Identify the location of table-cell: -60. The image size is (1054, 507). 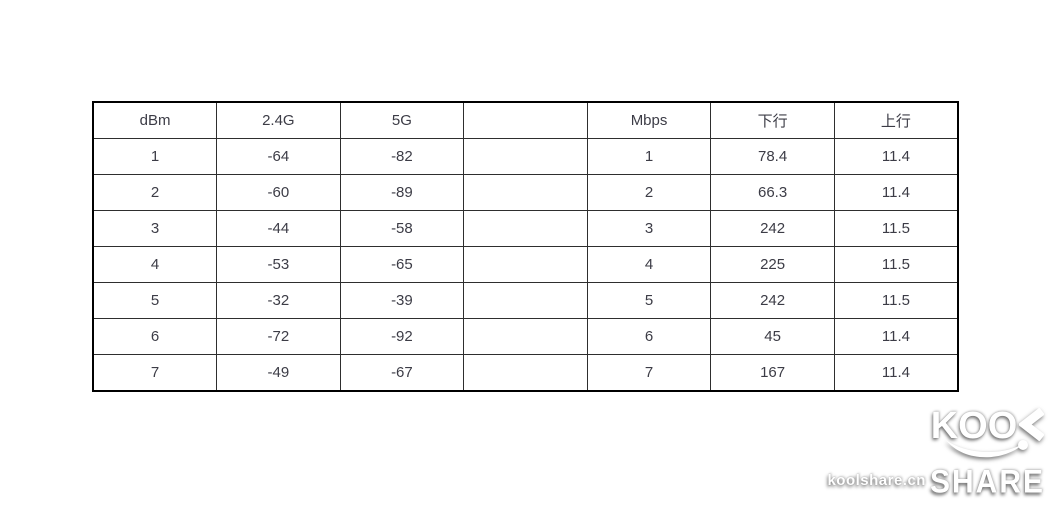
(278, 192).